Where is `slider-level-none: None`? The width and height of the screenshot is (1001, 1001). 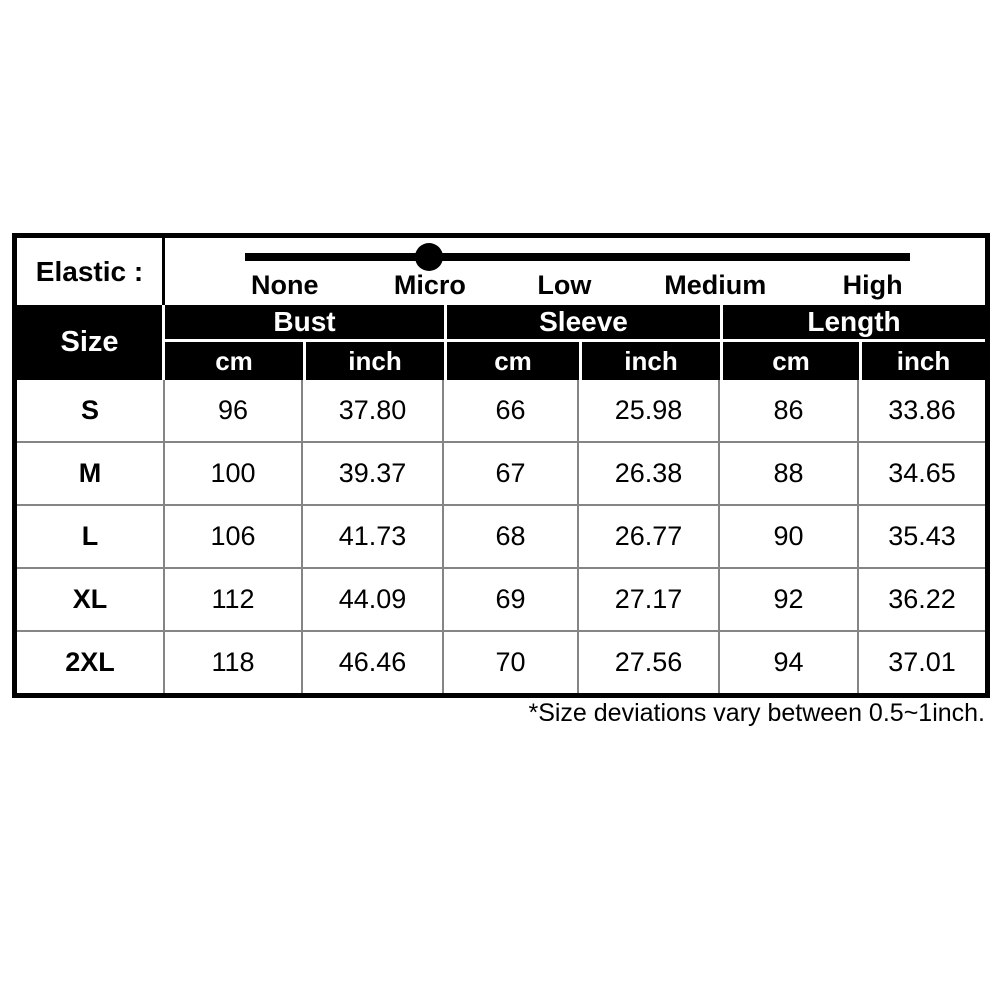 slider-level-none: None is located at coordinates (284, 285).